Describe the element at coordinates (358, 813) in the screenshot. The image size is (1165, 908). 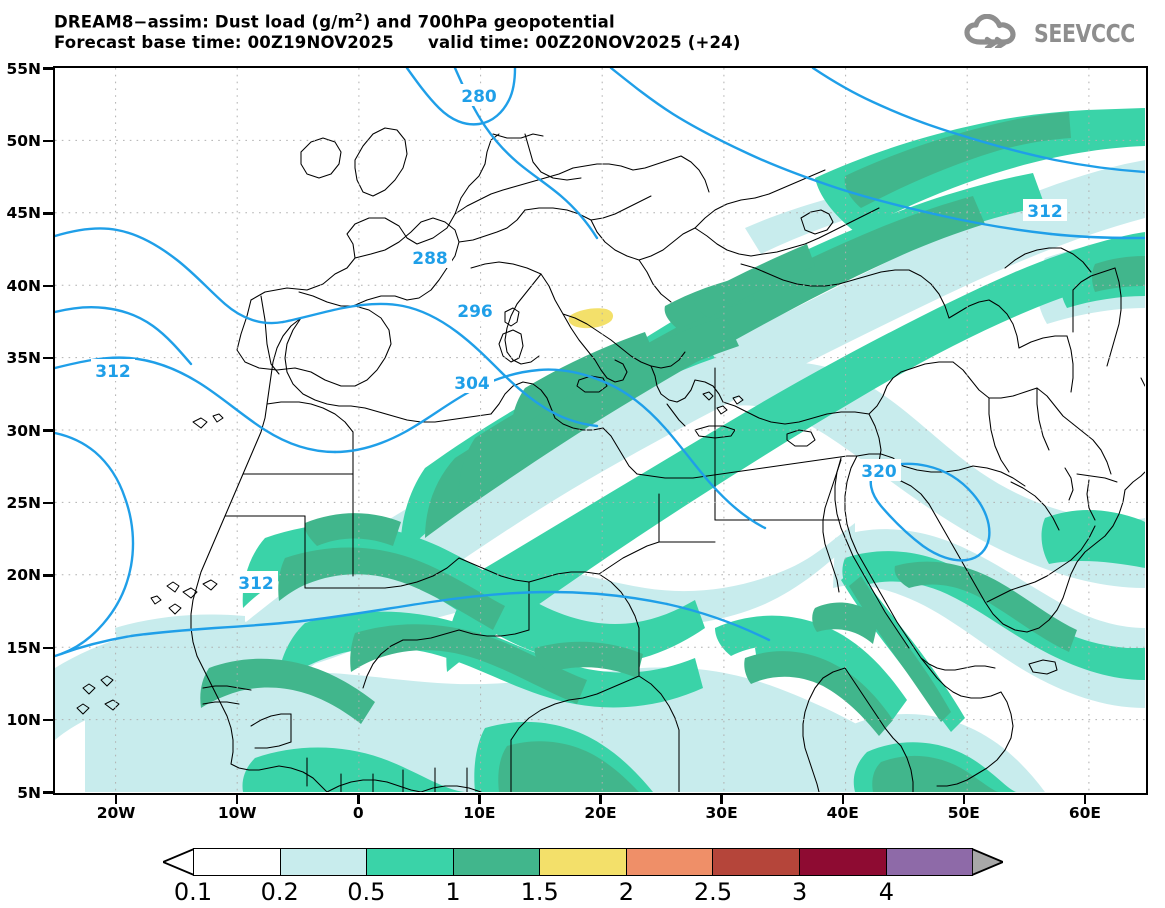
I see `x-axis-tick-label: 0` at that location.